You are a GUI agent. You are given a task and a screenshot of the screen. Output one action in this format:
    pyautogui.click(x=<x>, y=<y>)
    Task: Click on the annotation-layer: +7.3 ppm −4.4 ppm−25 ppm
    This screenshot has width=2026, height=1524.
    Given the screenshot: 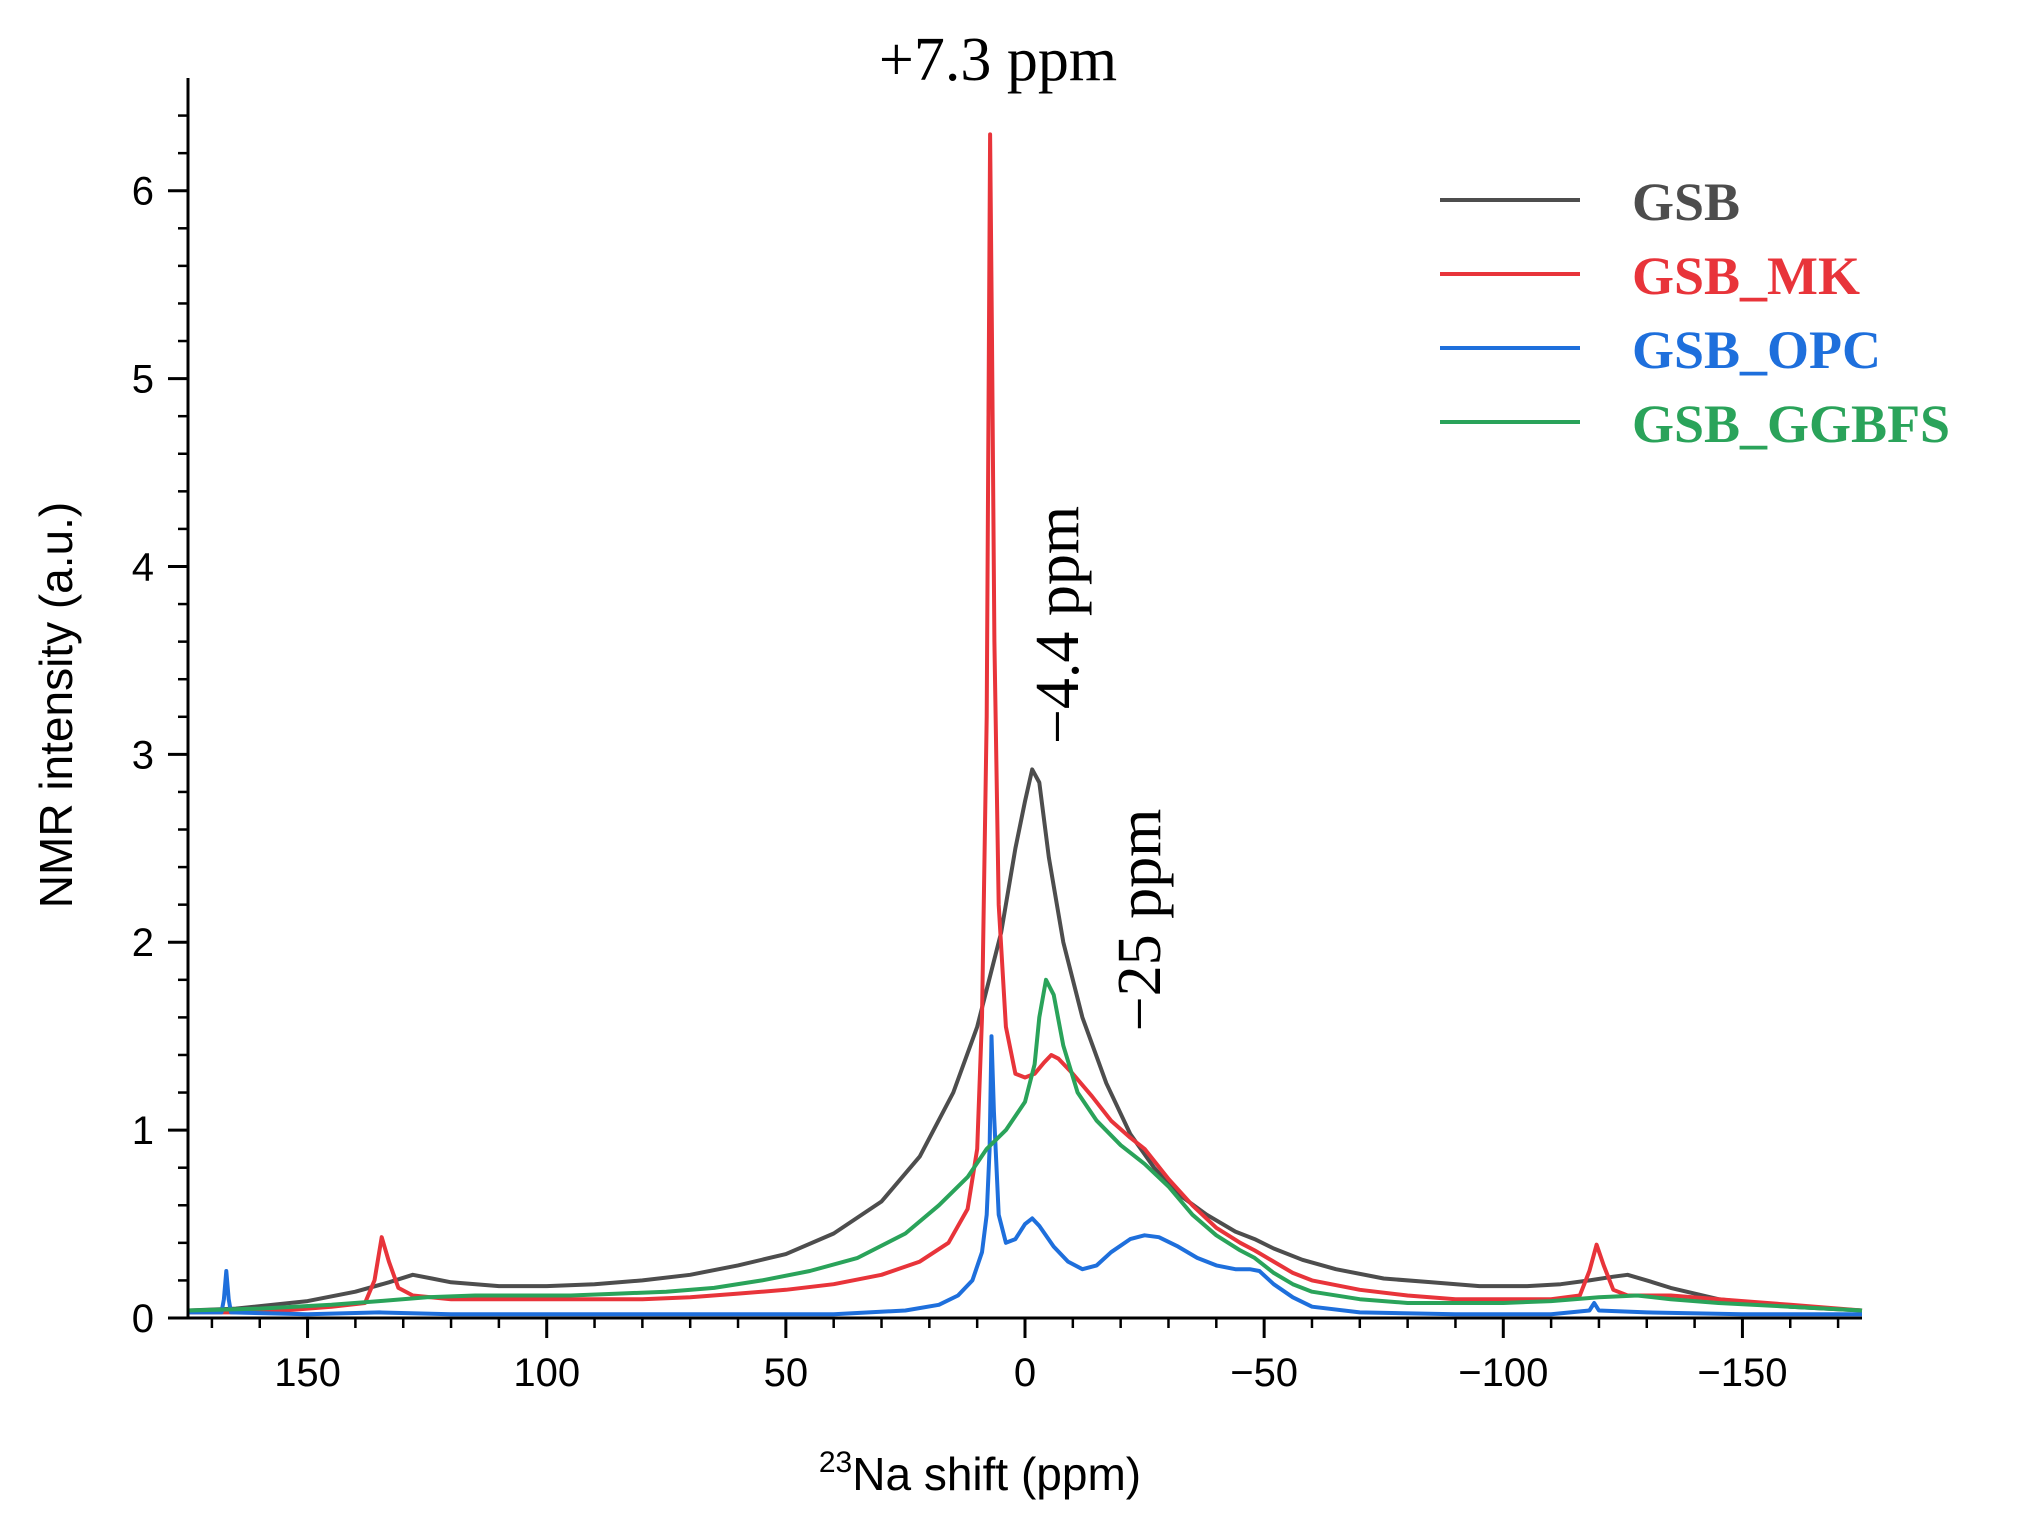 What is the action you would take?
    pyautogui.click(x=1026, y=528)
    